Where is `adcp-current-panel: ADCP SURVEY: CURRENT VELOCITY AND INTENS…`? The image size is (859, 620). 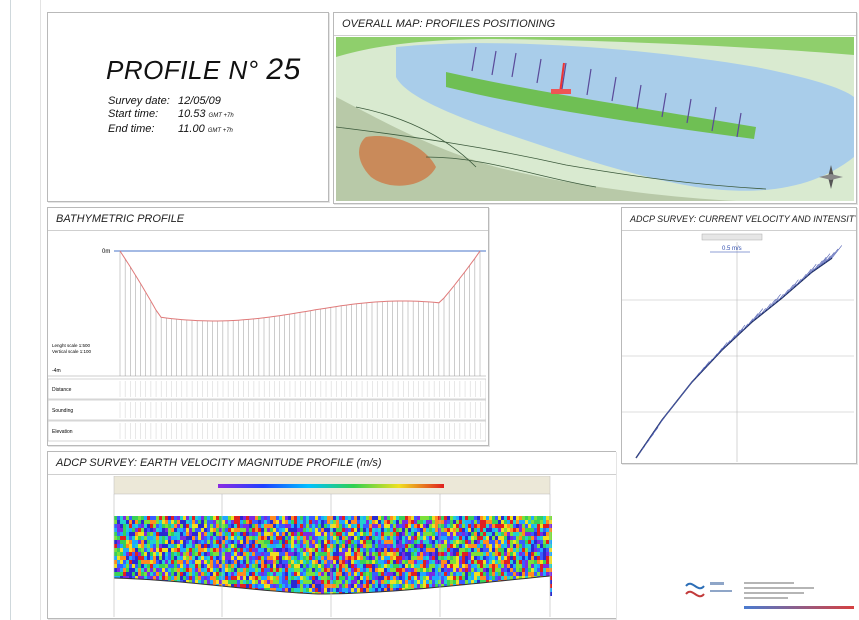 adcp-current-panel: ADCP SURVEY: CURRENT VELOCITY AND INTENS… is located at coordinates (739, 335).